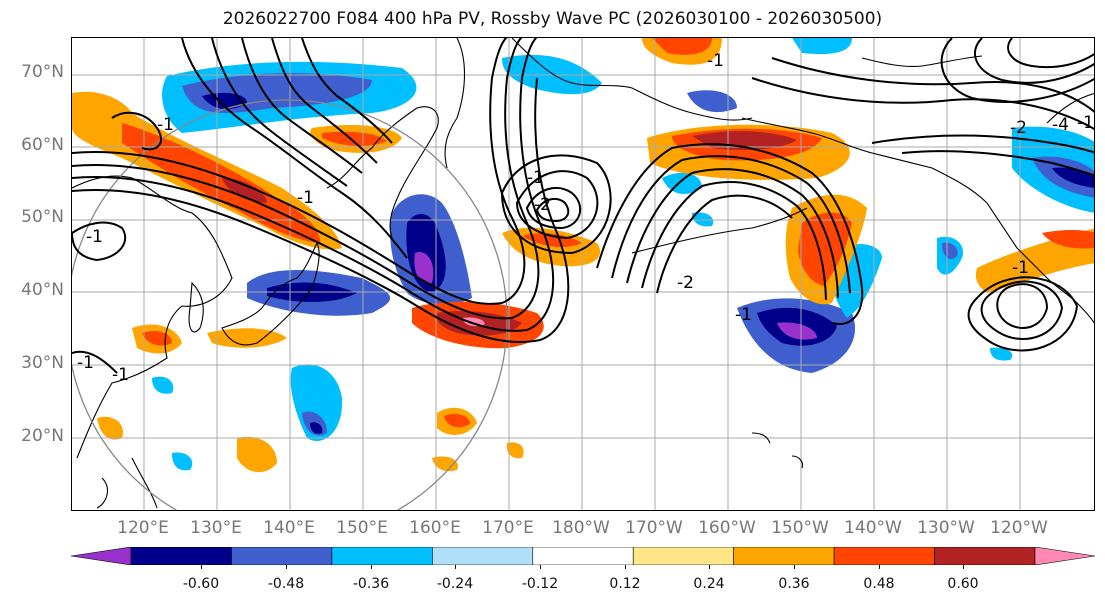 The image size is (1105, 604). I want to click on lon-label: 130°W, so click(946, 528).